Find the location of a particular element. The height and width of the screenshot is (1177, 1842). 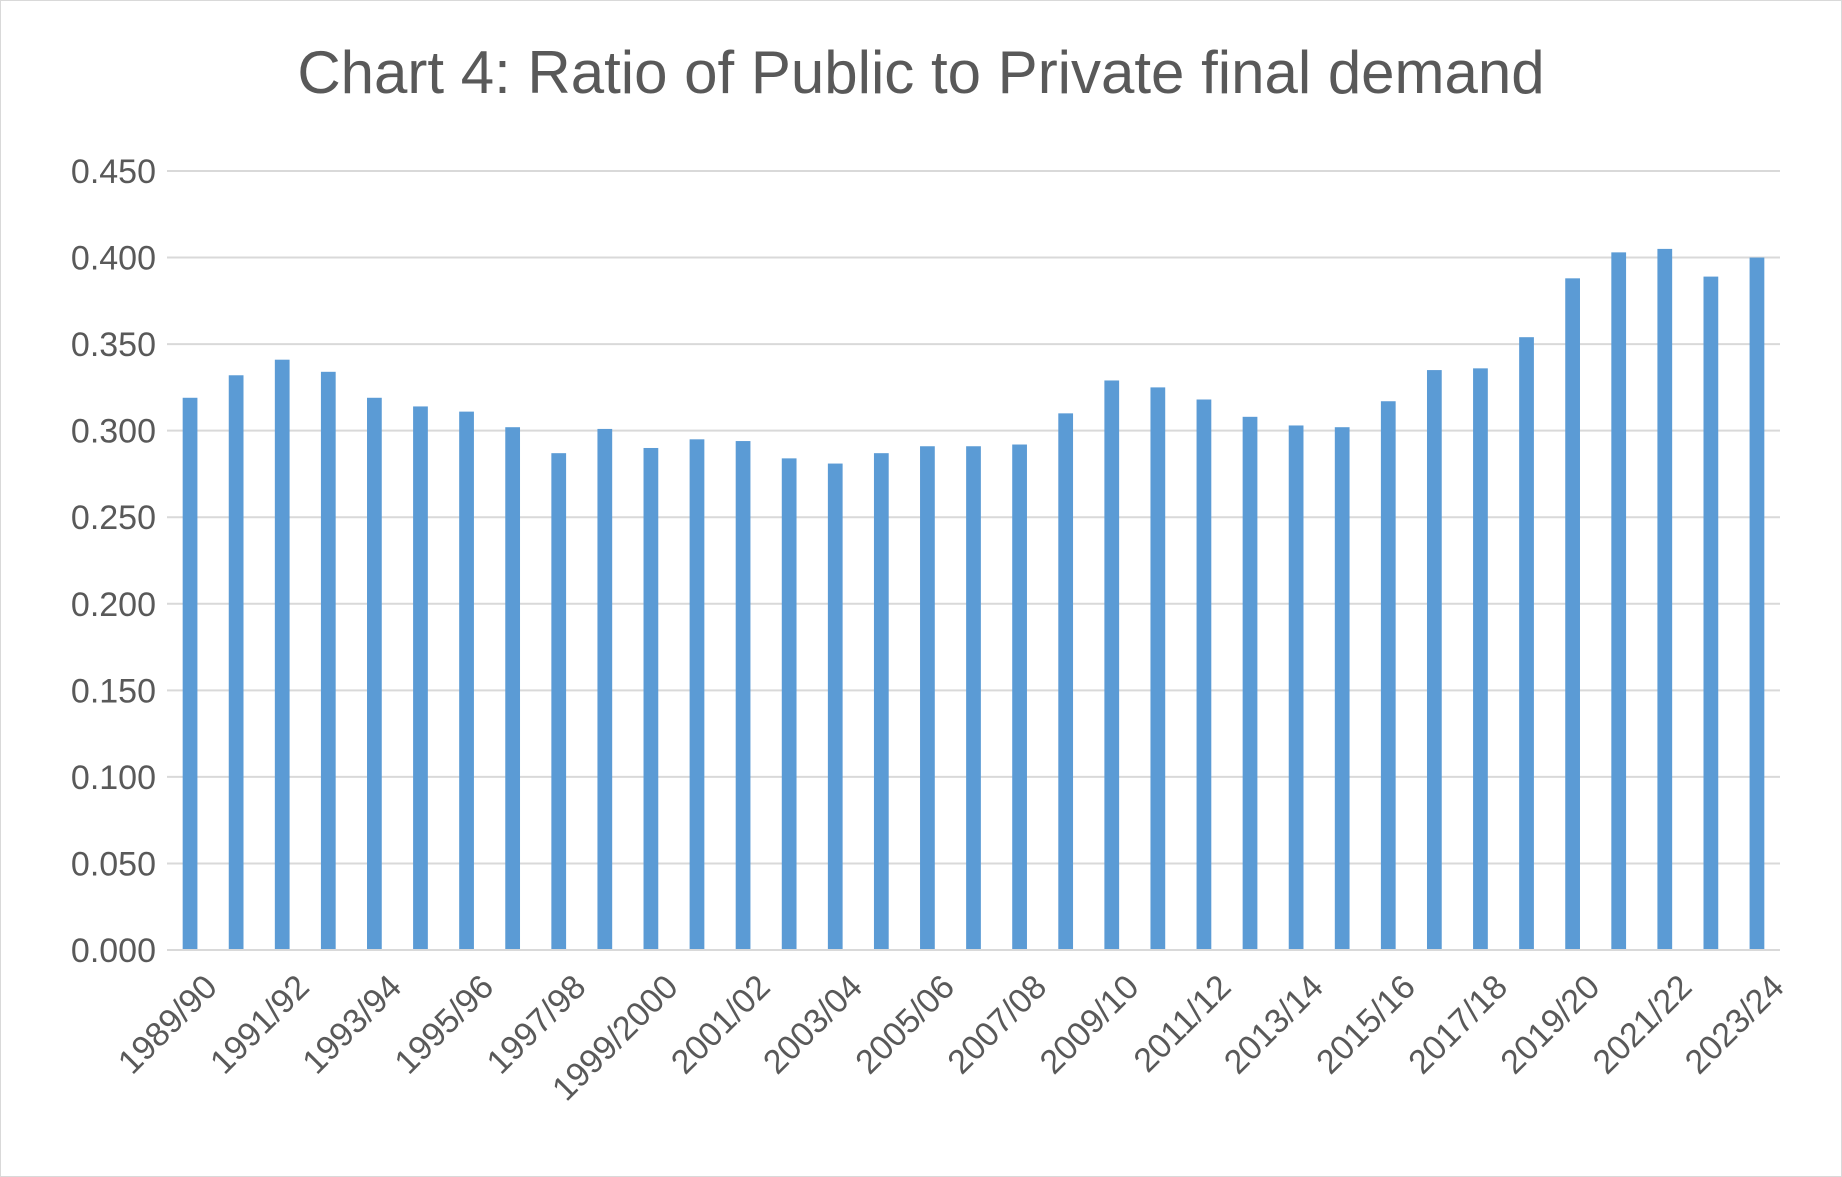

x-tick-label: 2011/12 is located at coordinates (1183, 1024).